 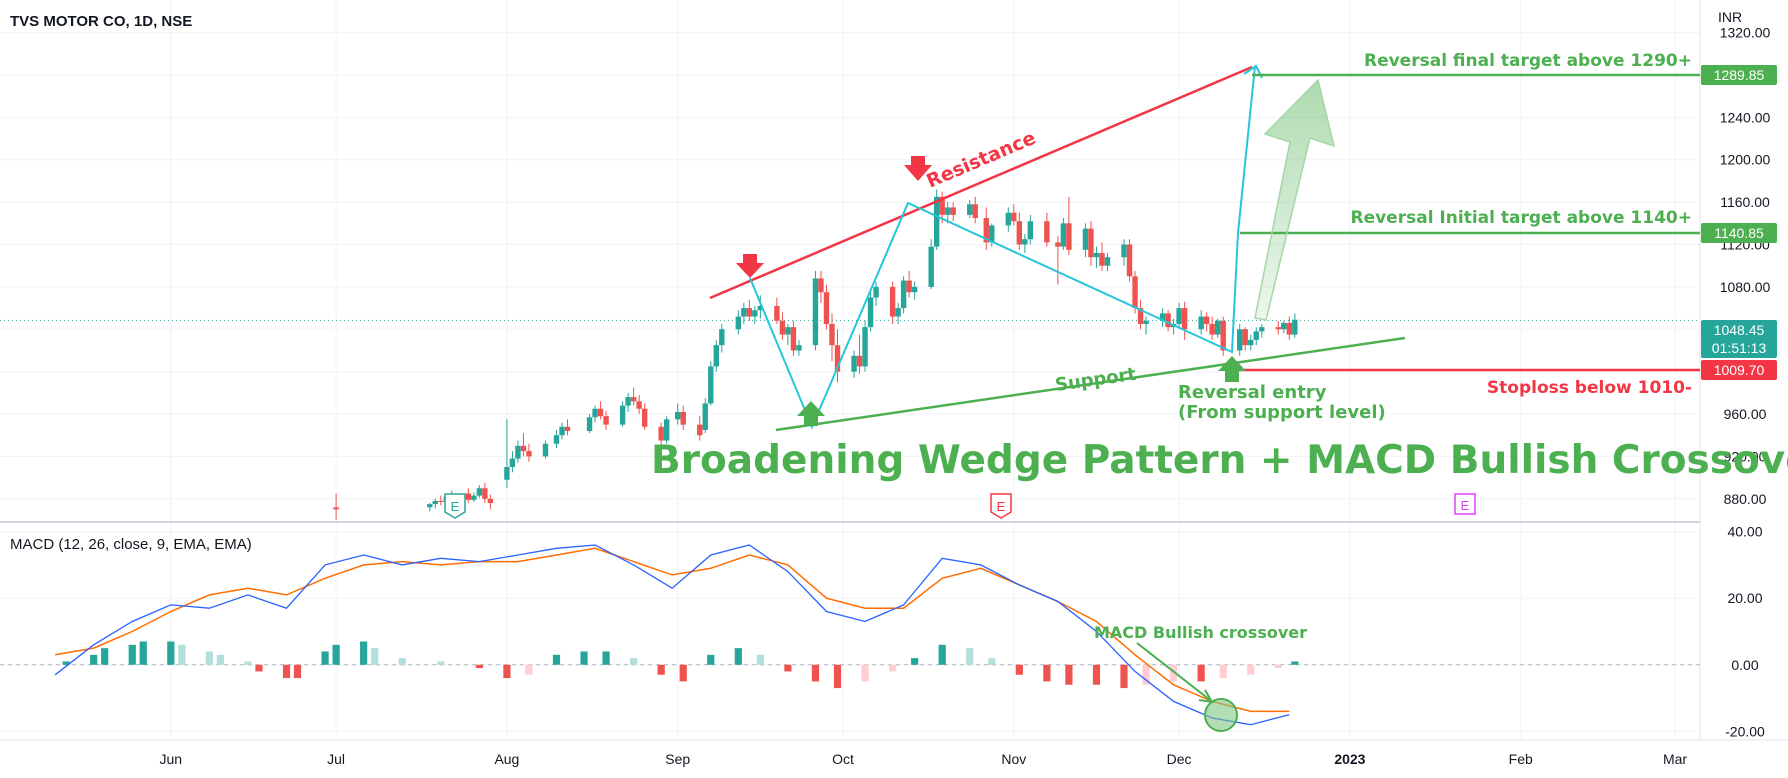 I want to click on initial-target-tag: 1140.85, so click(x=1739, y=233).